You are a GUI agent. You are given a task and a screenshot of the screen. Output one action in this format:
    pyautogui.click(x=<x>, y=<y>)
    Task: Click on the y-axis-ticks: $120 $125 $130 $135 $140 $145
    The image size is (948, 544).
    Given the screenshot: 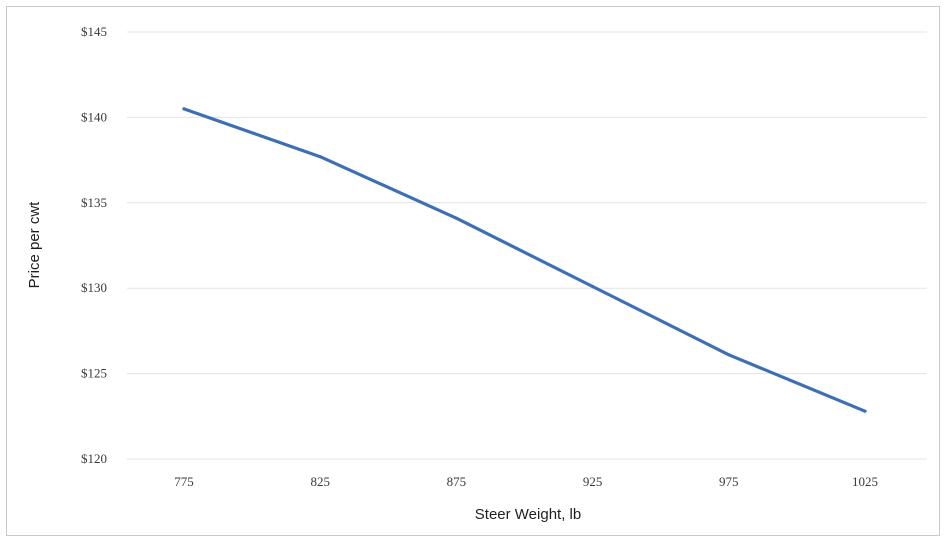 What is the action you would take?
    pyautogui.click(x=94, y=245)
    